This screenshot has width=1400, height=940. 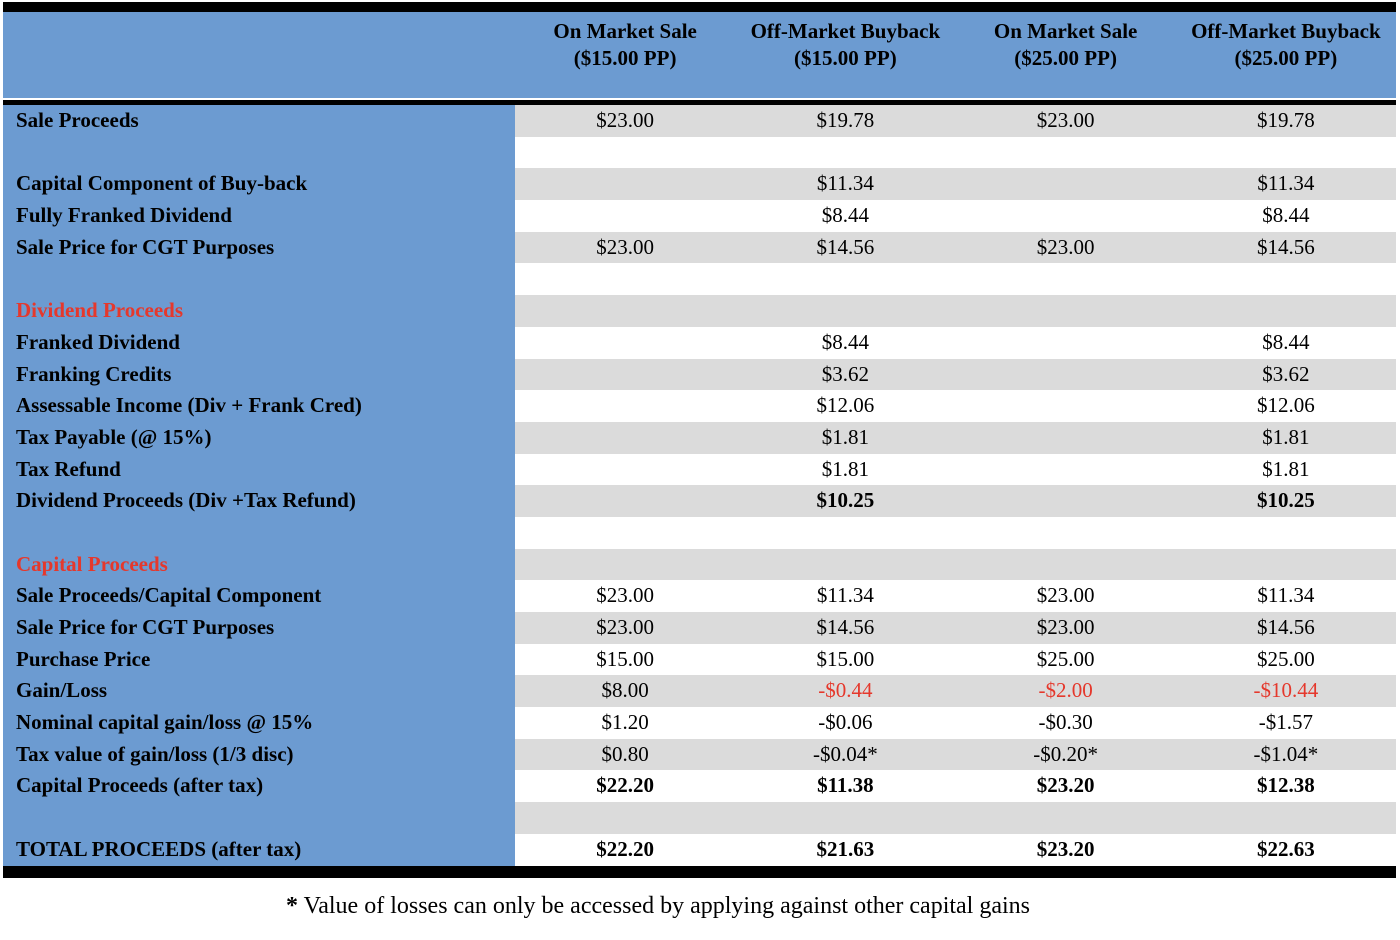 What do you see at coordinates (699, 311) in the screenshot?
I see `table-row: Dividend Proceeds` at bounding box center [699, 311].